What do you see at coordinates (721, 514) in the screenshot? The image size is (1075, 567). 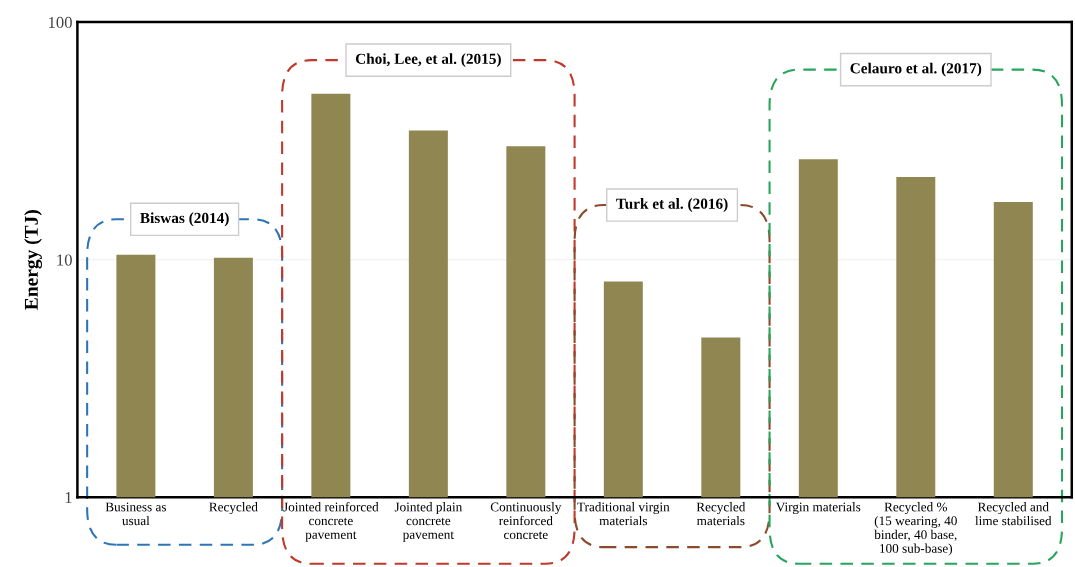 I see `x-tick-label: Recycled materials` at bounding box center [721, 514].